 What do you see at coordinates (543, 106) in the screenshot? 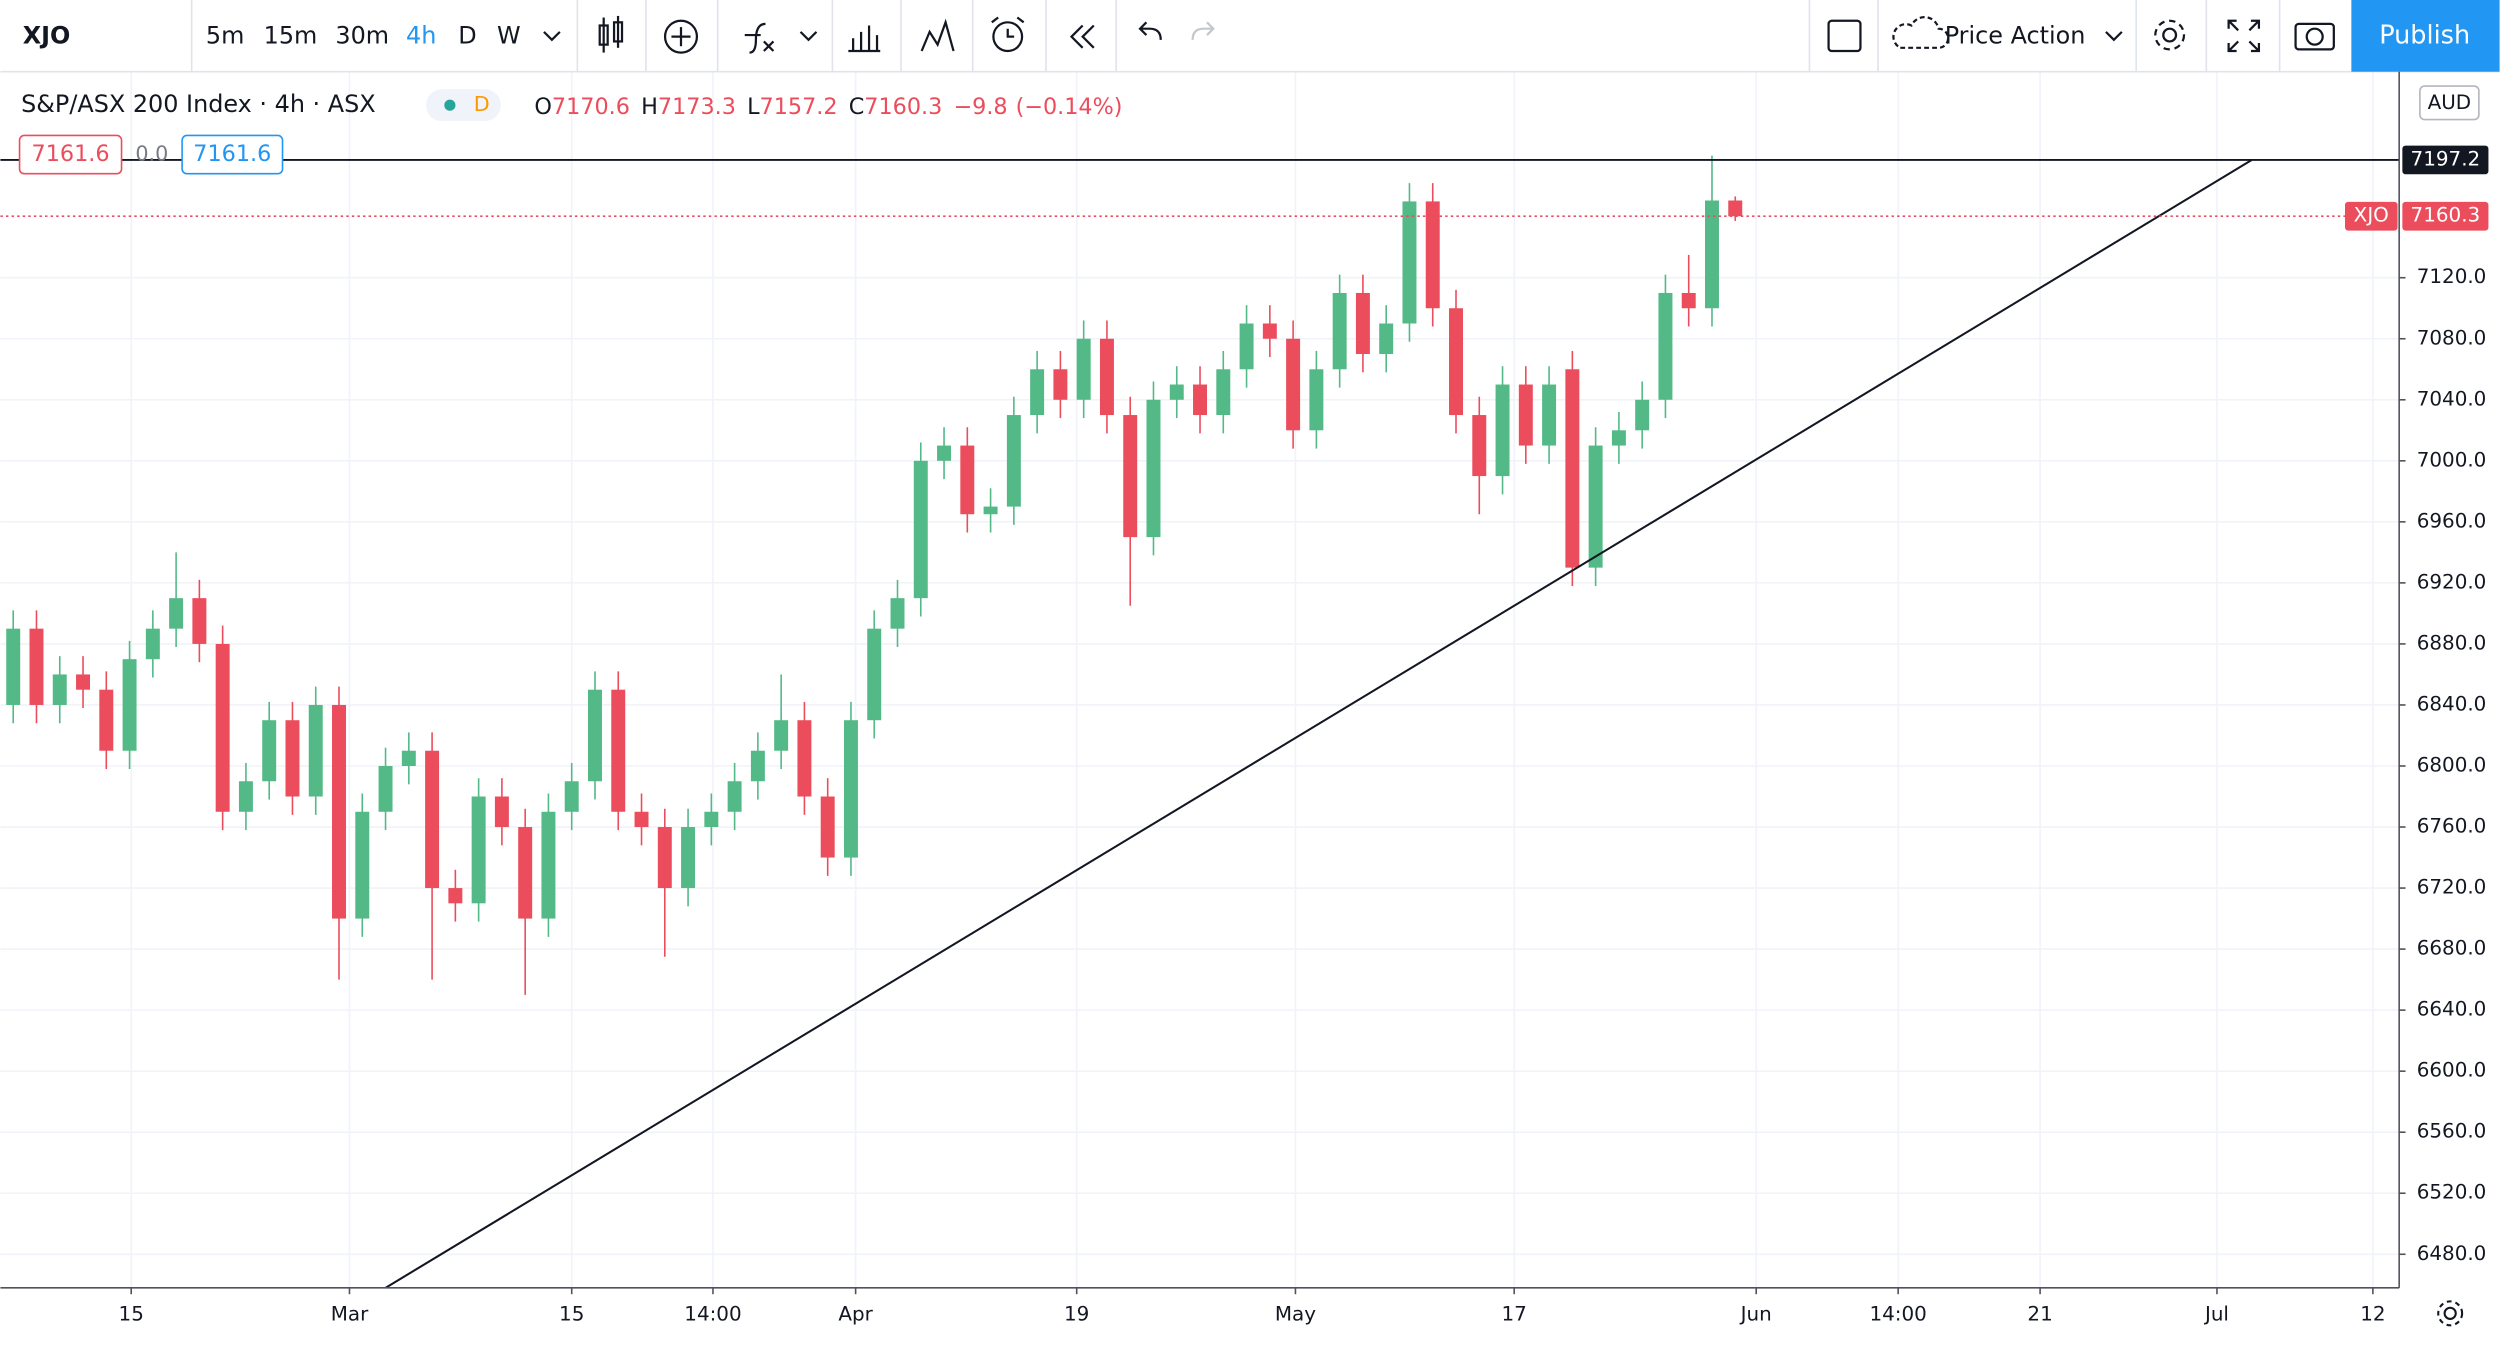
I see `ohlc-letter: O` at bounding box center [543, 106].